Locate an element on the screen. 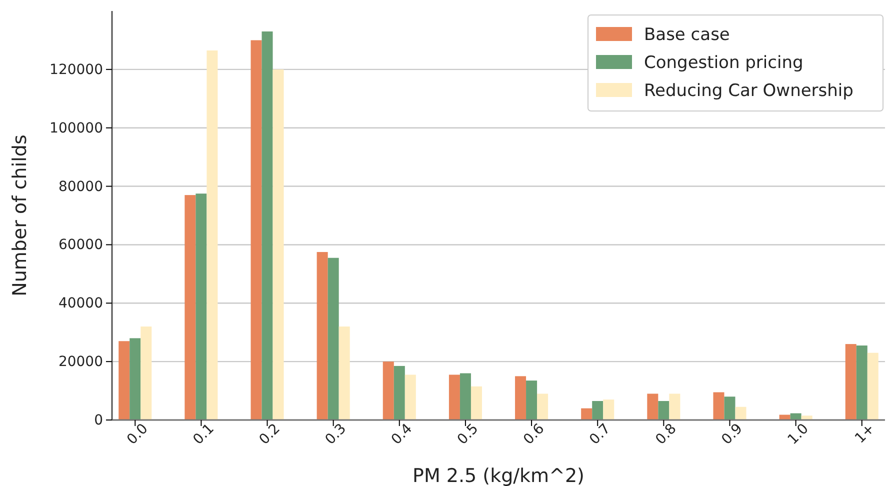 Image resolution: width=889 pixels, height=486 pixels. legend-label: Congestion pricing is located at coordinates (724, 63).